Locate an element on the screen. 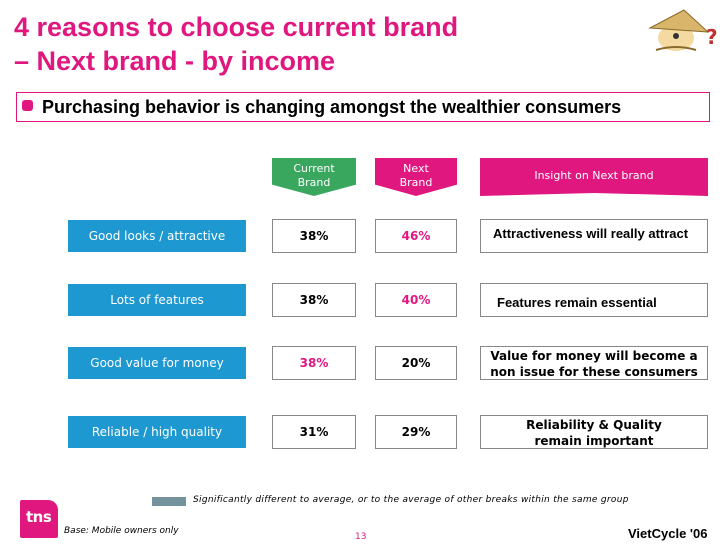 This screenshot has width=728, height=546. insight-reliable: Reliability & Quality remain important is located at coordinates (594, 432).